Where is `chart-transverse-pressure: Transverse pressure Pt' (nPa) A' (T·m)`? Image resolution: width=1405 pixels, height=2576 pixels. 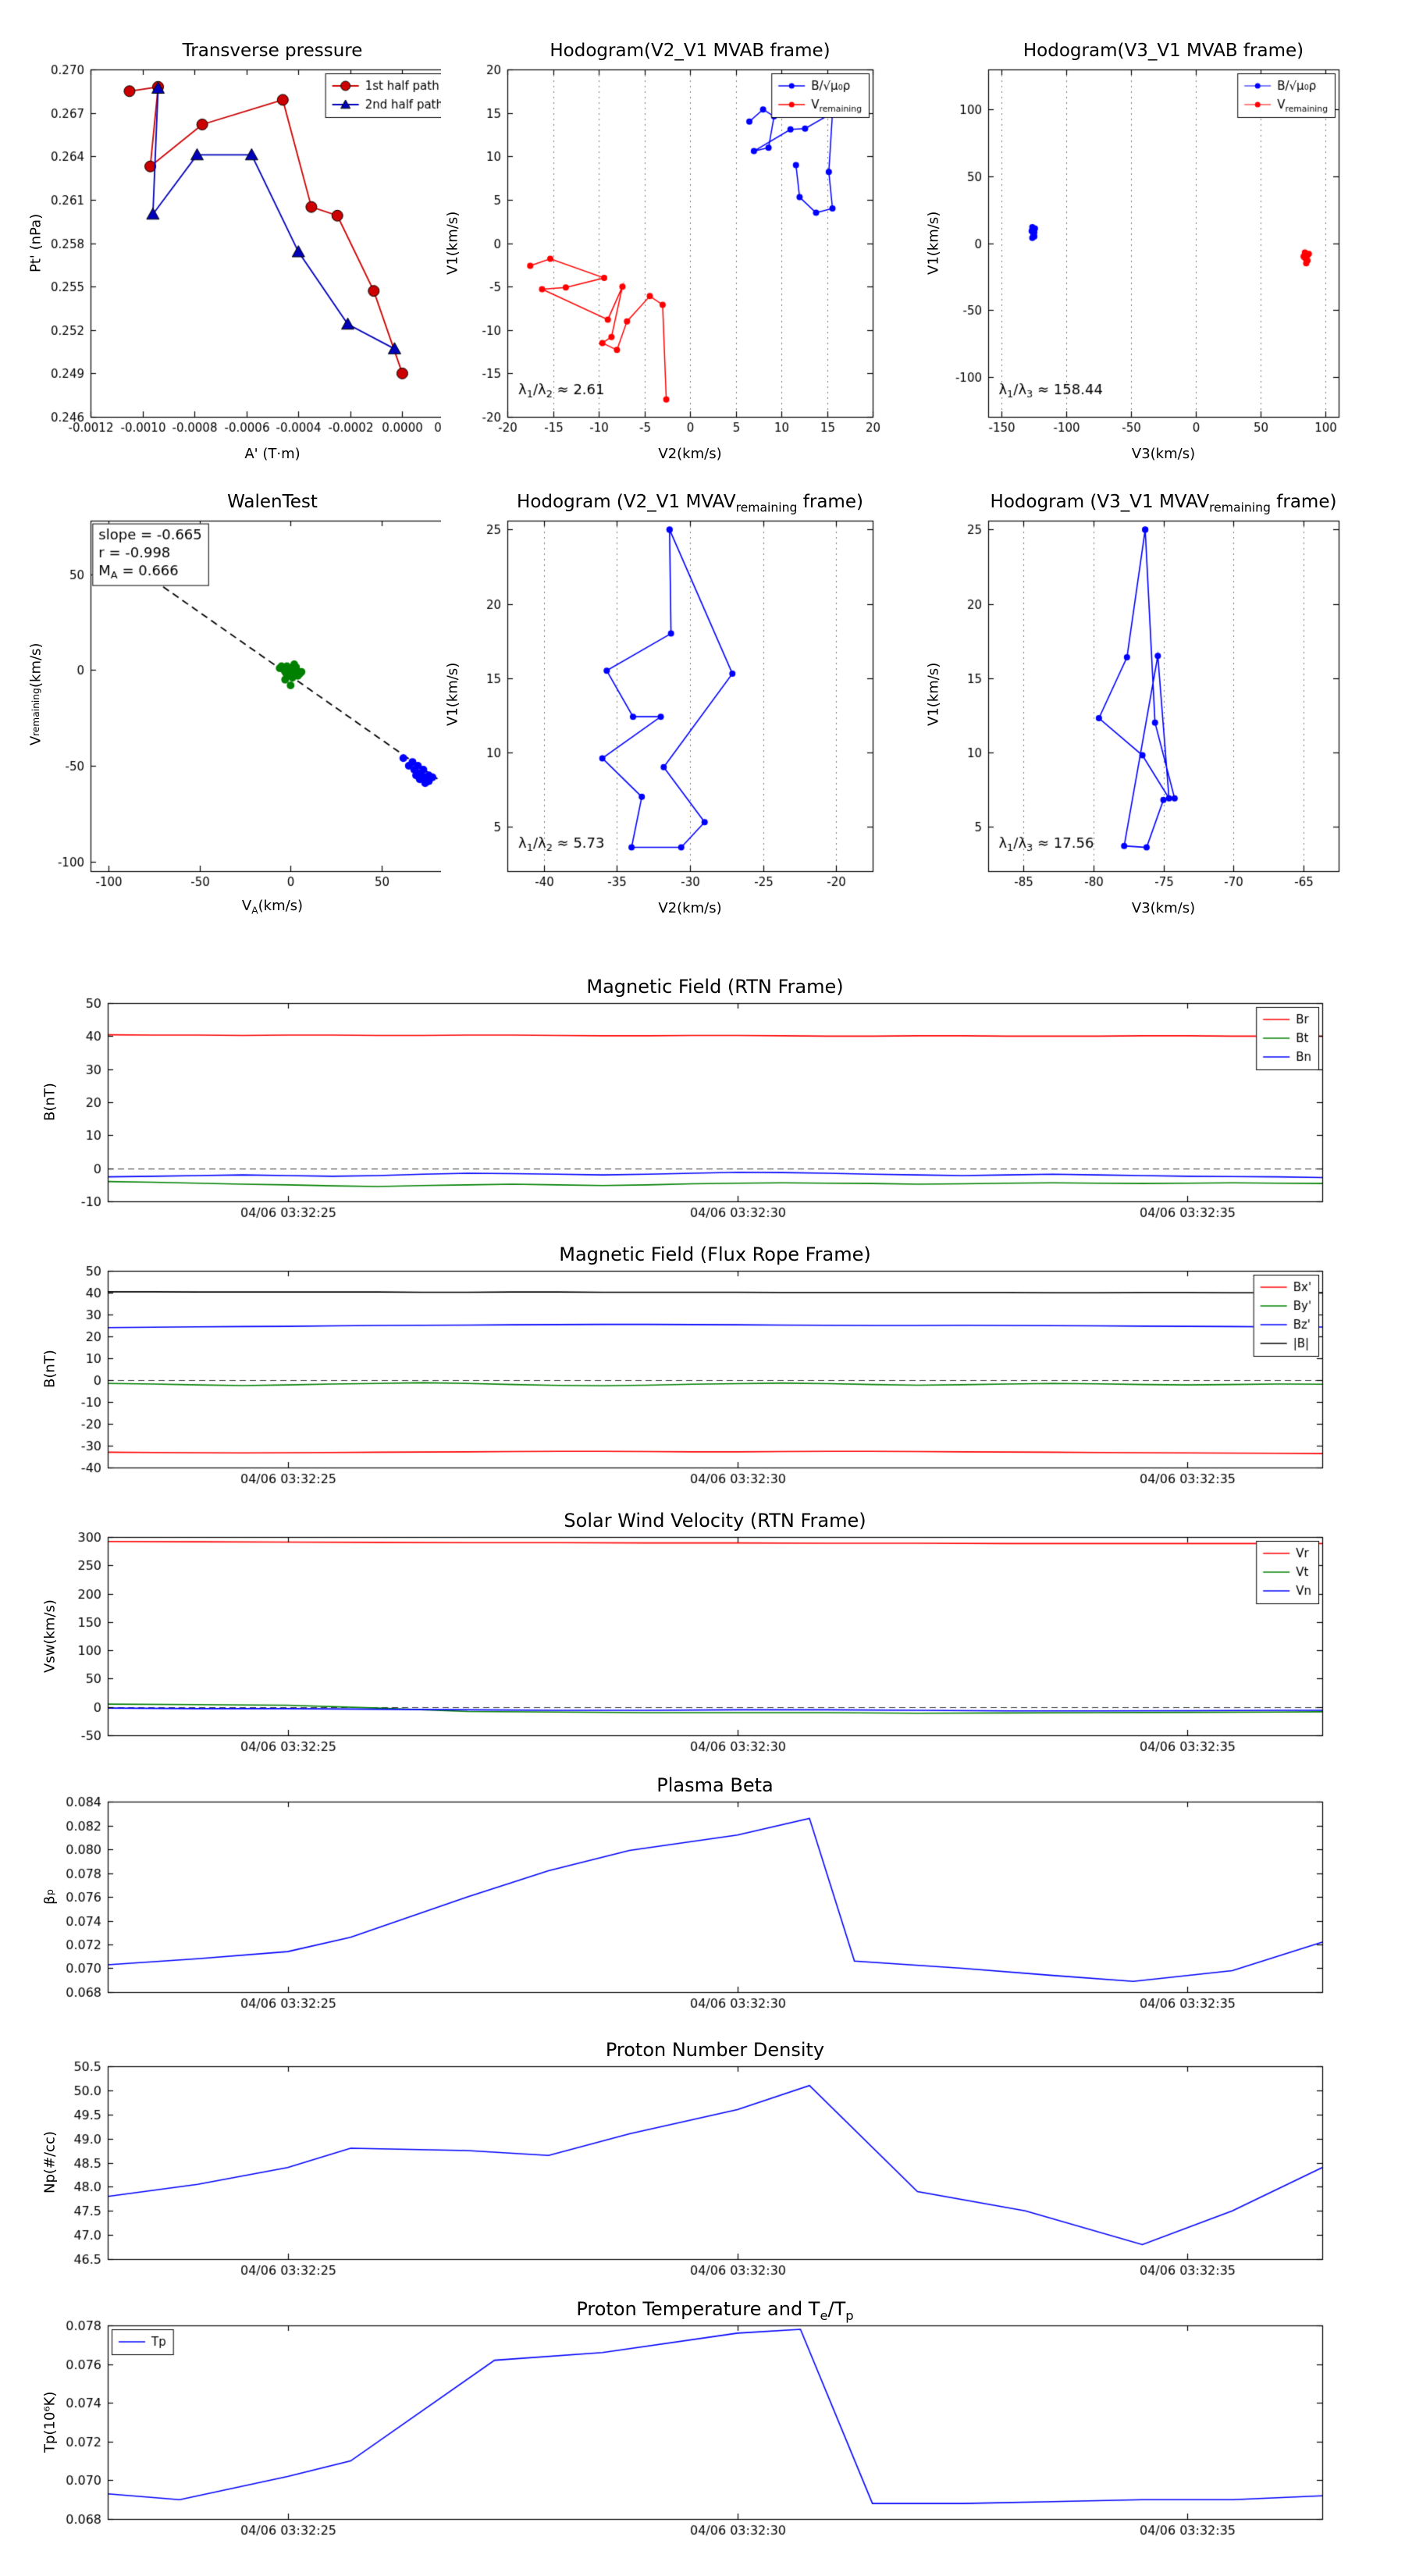 chart-transverse-pressure: Transverse pressure Pt' (nPa) A' (T·m) is located at coordinates (249, 249).